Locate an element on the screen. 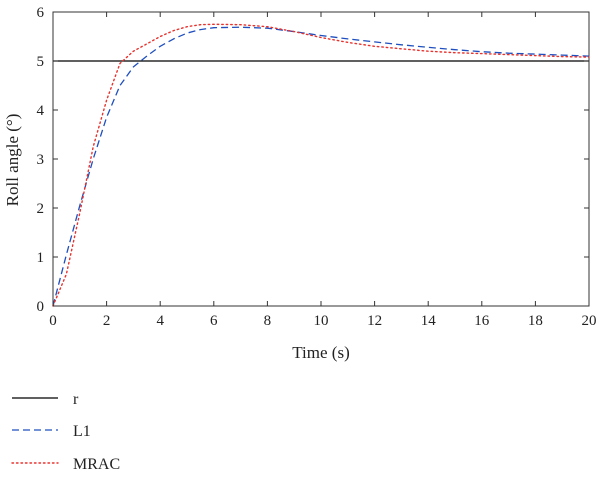  legend: r L1 MRAC is located at coordinates (65, 432).